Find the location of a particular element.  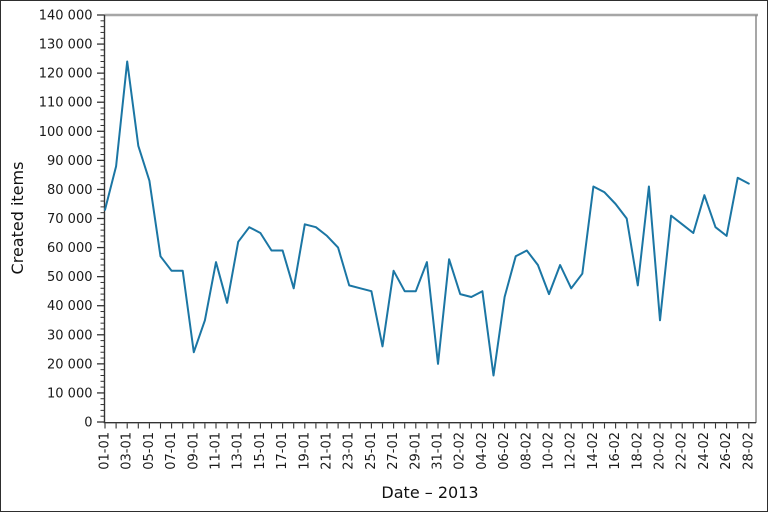

y-tick-label: 90 000 is located at coordinates (70, 161).